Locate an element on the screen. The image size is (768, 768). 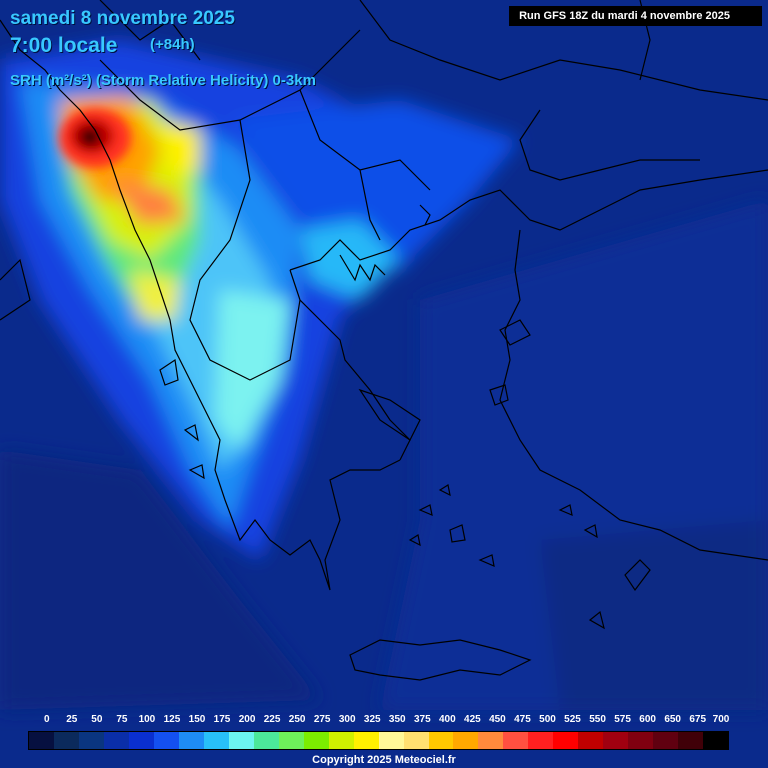
legend-label: 600 is located at coordinates (647, 719).